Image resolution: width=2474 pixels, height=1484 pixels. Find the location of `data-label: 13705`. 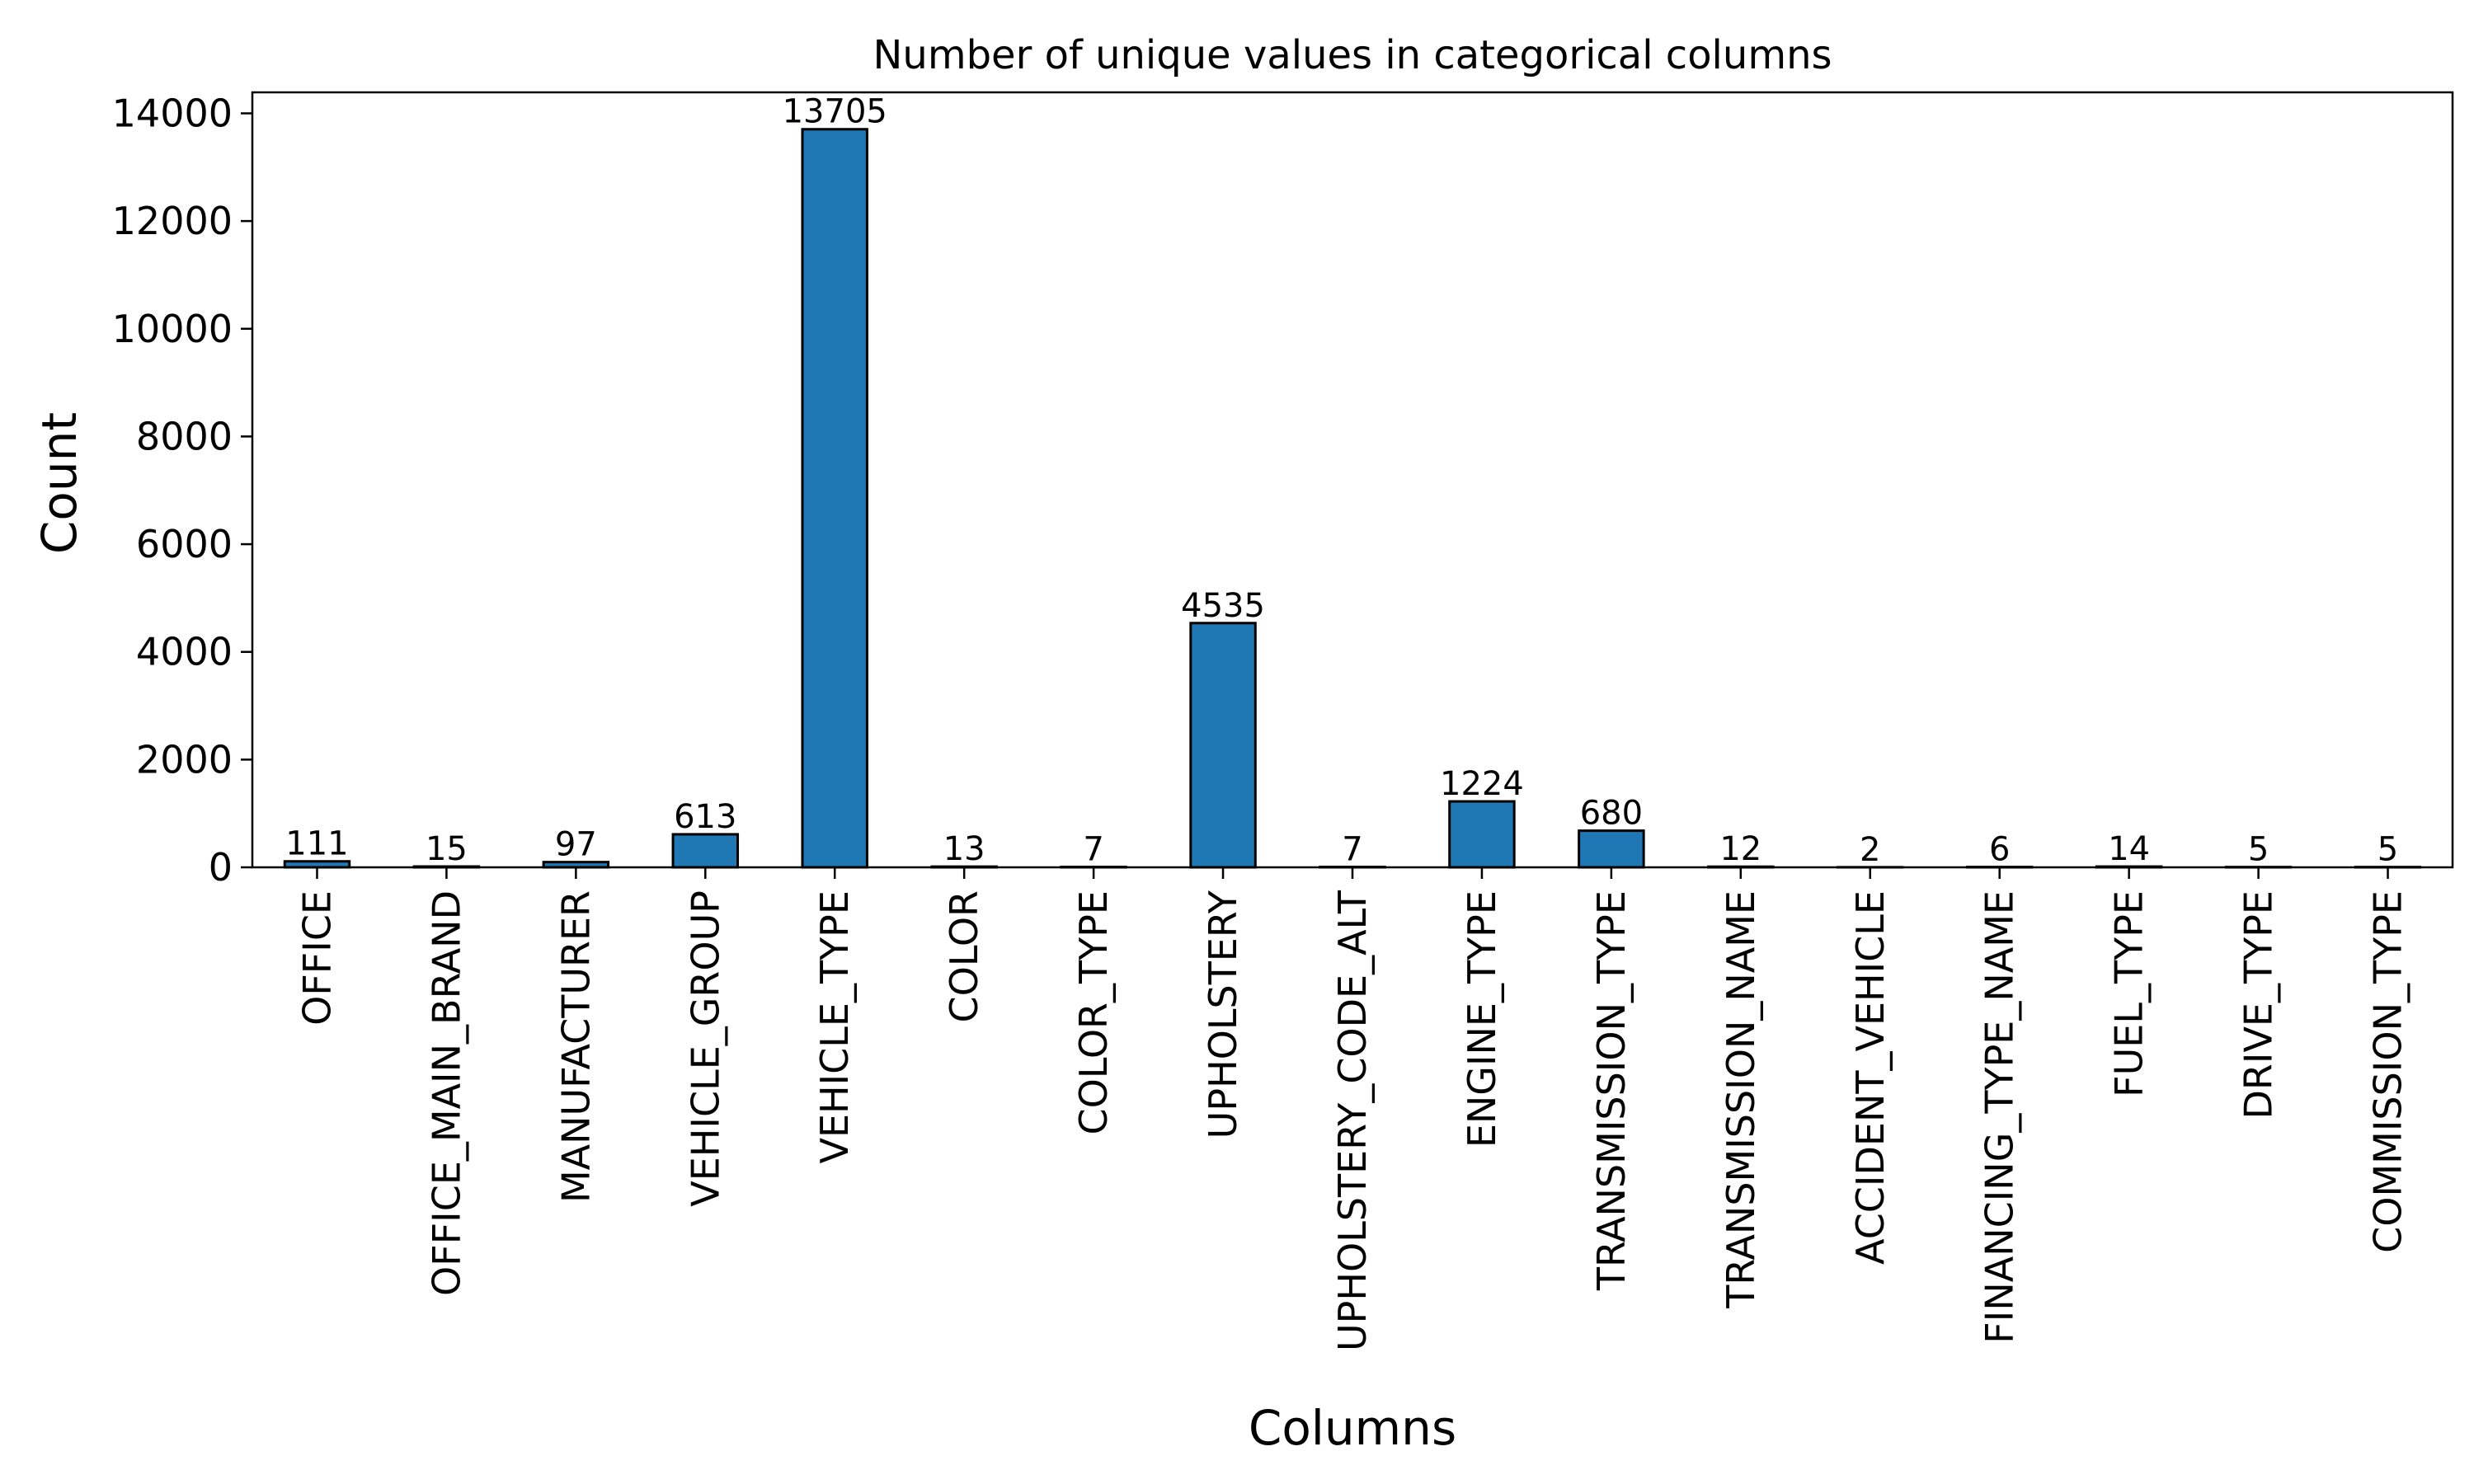

data-label: 13705 is located at coordinates (835, 112).